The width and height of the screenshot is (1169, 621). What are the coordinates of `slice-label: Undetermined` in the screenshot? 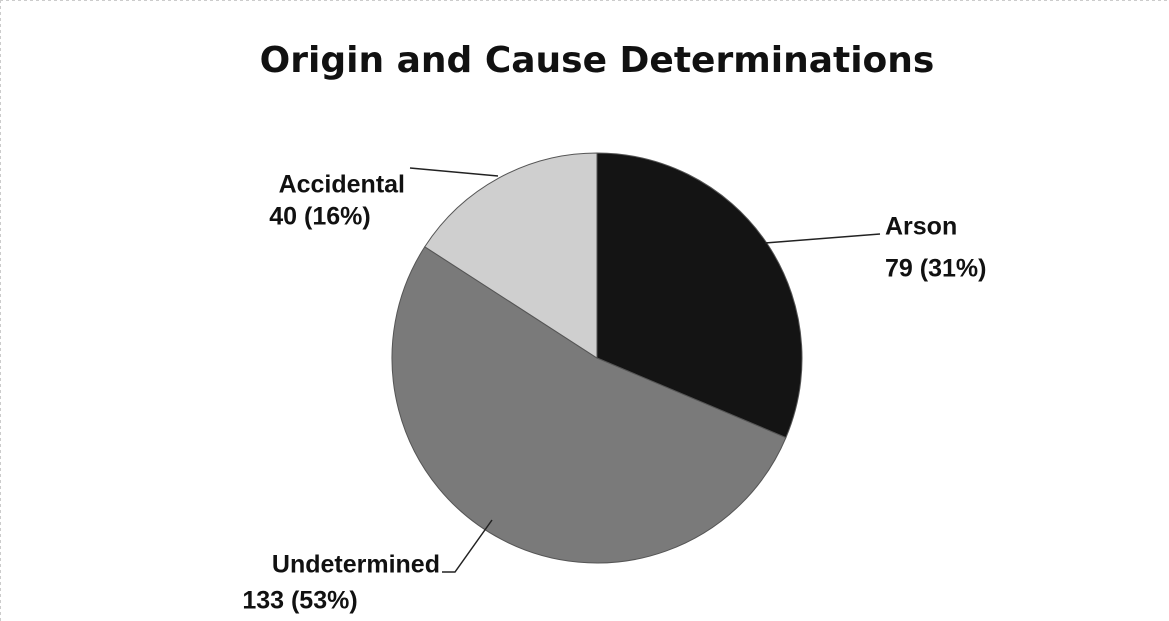 It's located at (356, 565).